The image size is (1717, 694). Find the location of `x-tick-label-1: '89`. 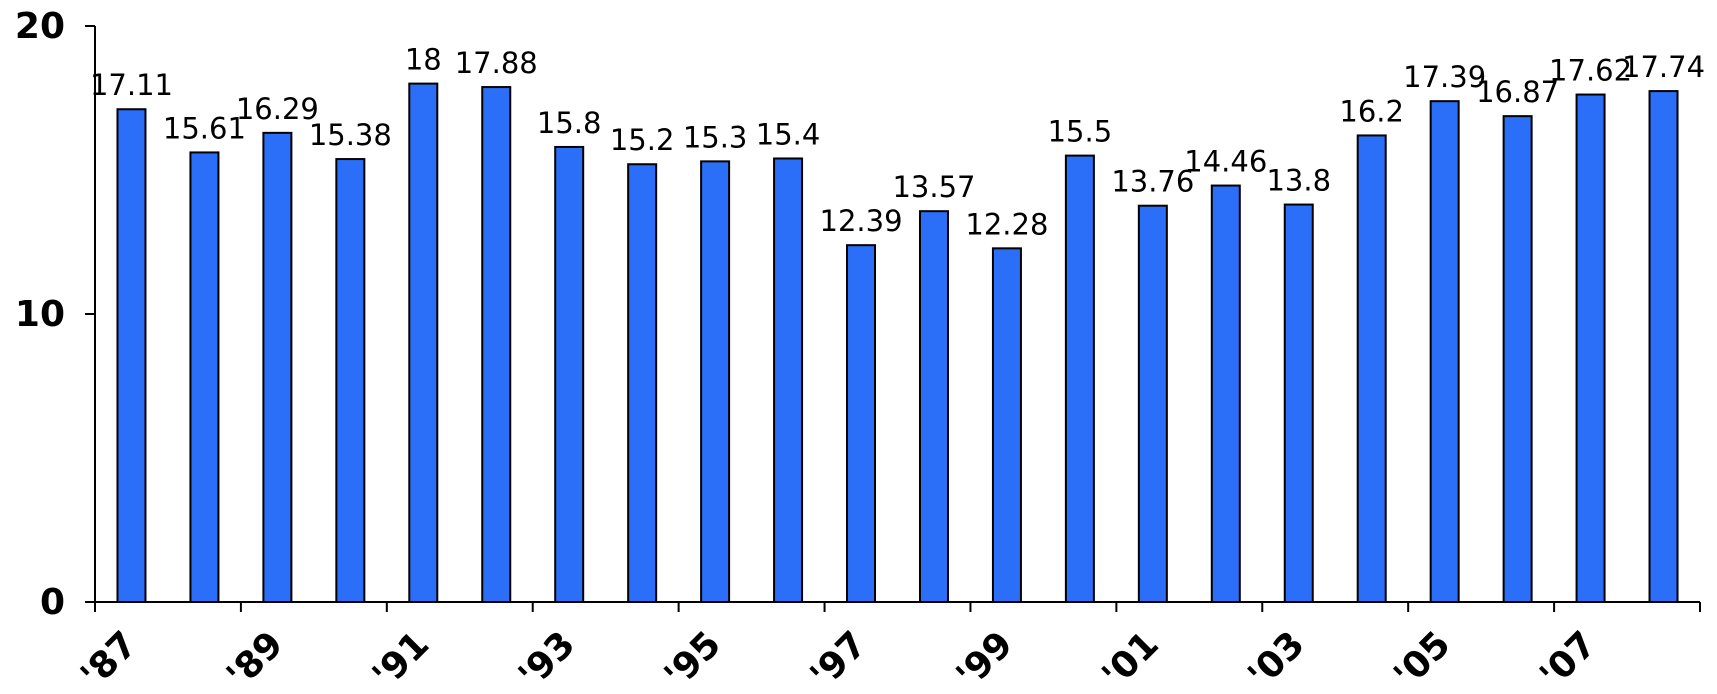

x-tick-label-1: '89 is located at coordinates (255, 659).